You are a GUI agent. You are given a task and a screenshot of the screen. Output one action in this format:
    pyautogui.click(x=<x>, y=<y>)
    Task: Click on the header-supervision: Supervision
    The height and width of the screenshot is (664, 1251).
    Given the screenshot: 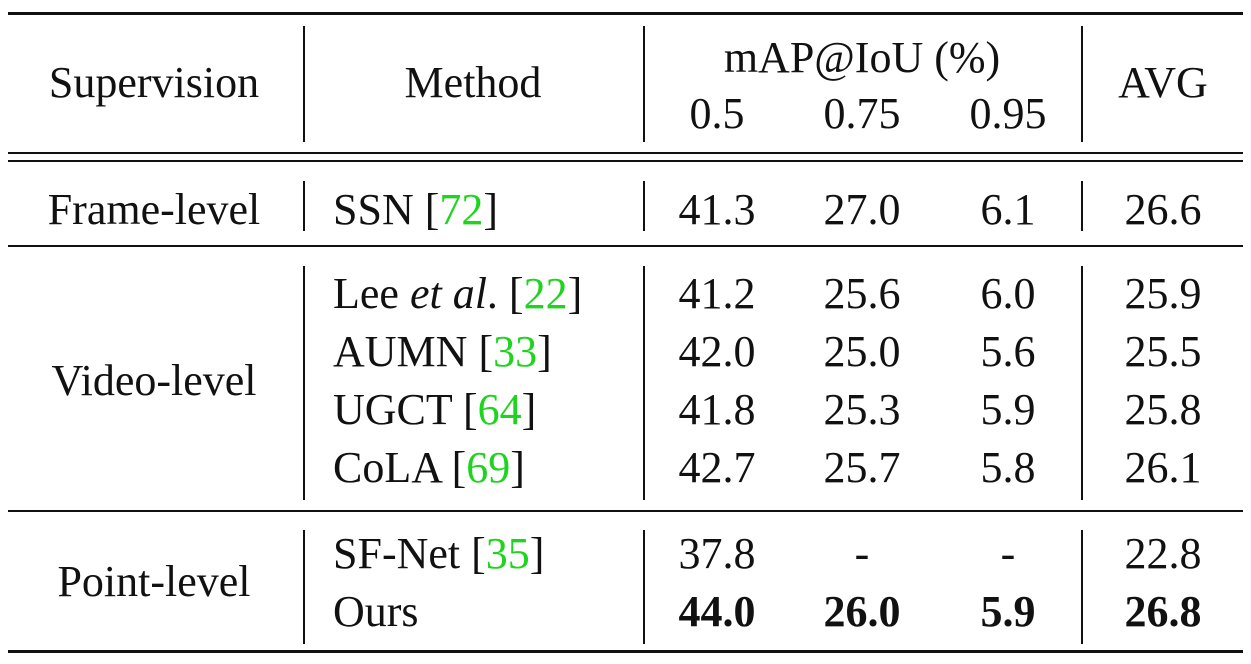 What is the action you would take?
    pyautogui.click(x=154, y=82)
    